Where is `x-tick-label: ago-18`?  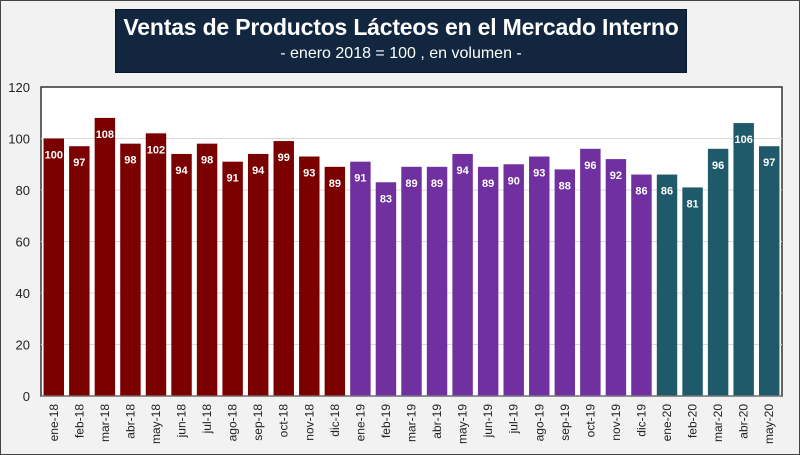 x-tick-label: ago-18 is located at coordinates (233, 423).